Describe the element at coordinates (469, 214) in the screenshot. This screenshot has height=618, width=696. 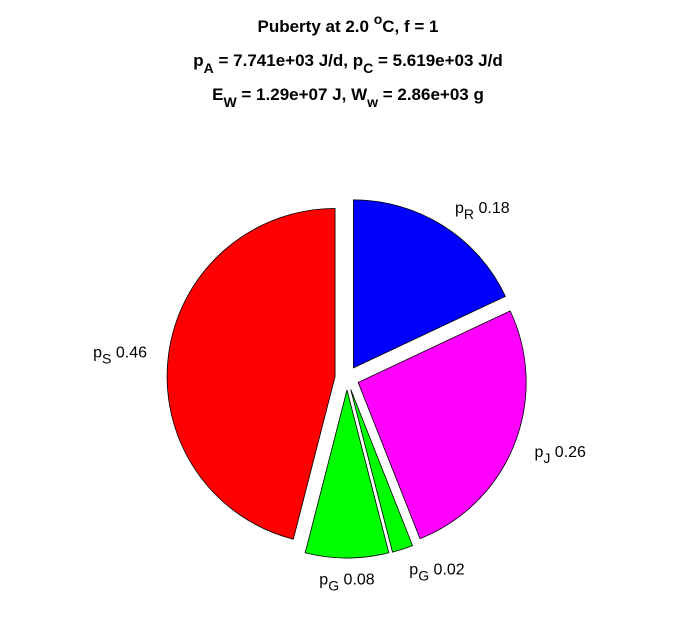
I see `label-subscript: R` at that location.